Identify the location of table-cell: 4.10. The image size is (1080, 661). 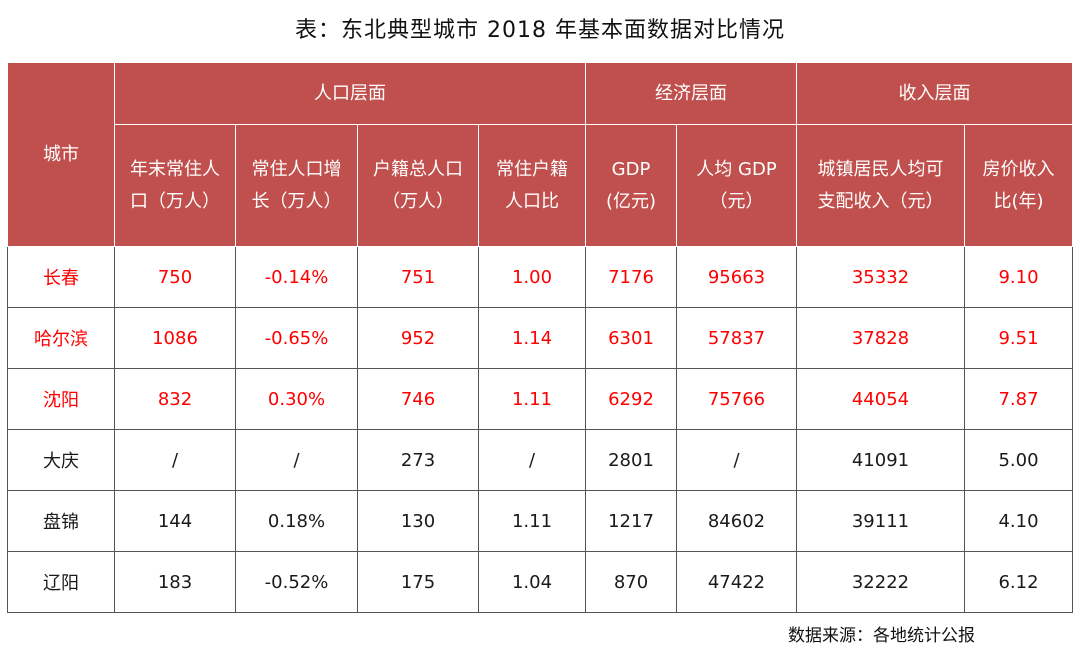
(1018, 521).